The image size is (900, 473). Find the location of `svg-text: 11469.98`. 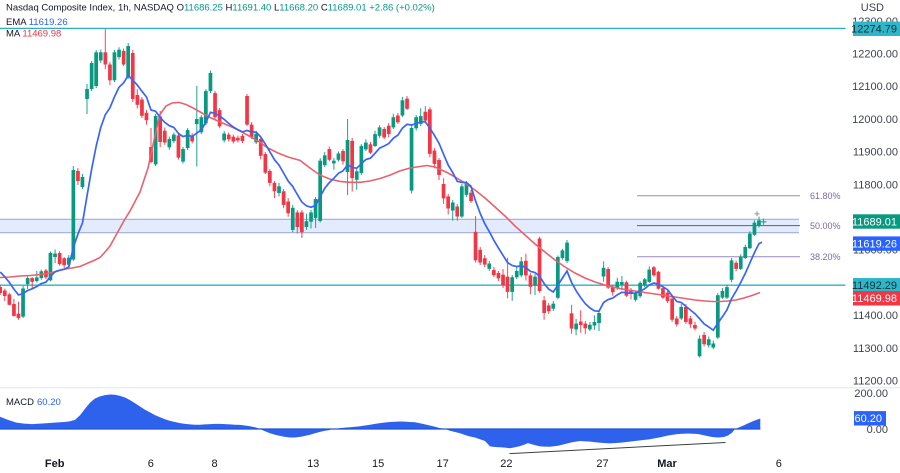

svg-text: 11469.98 is located at coordinates (874, 299).